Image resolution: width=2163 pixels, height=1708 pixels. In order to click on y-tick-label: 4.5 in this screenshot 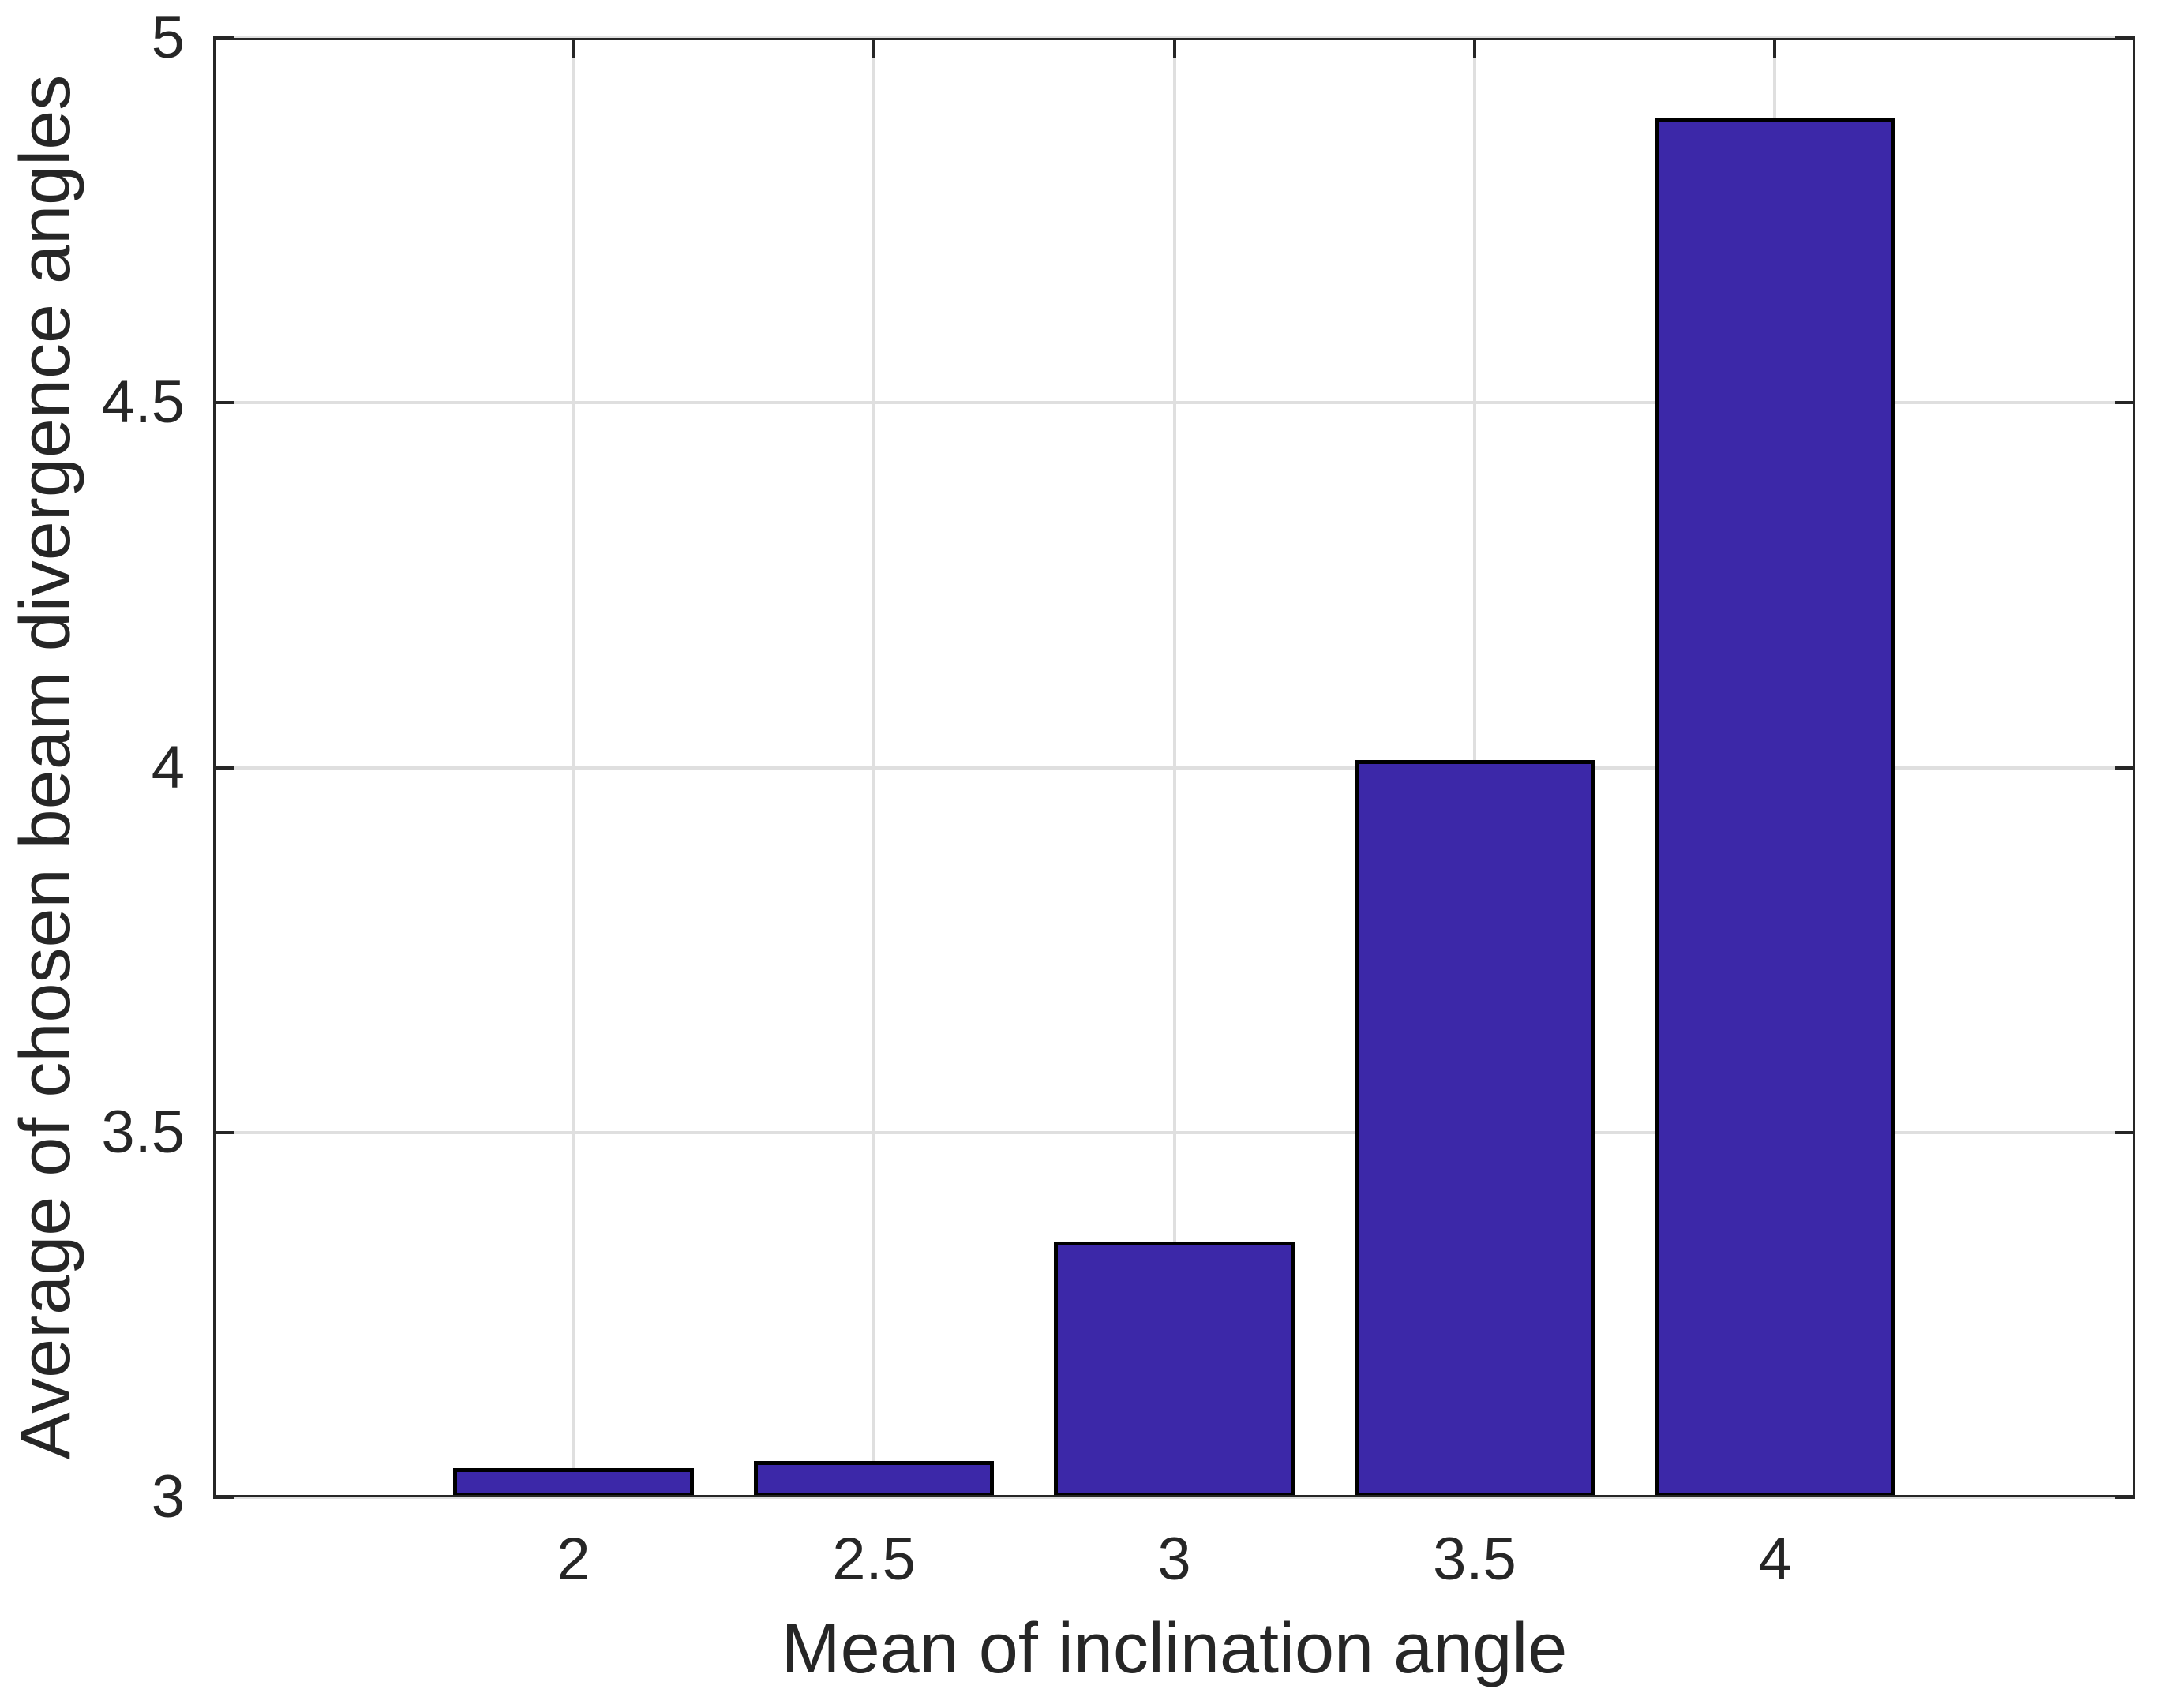, I will do `click(143, 402)`.